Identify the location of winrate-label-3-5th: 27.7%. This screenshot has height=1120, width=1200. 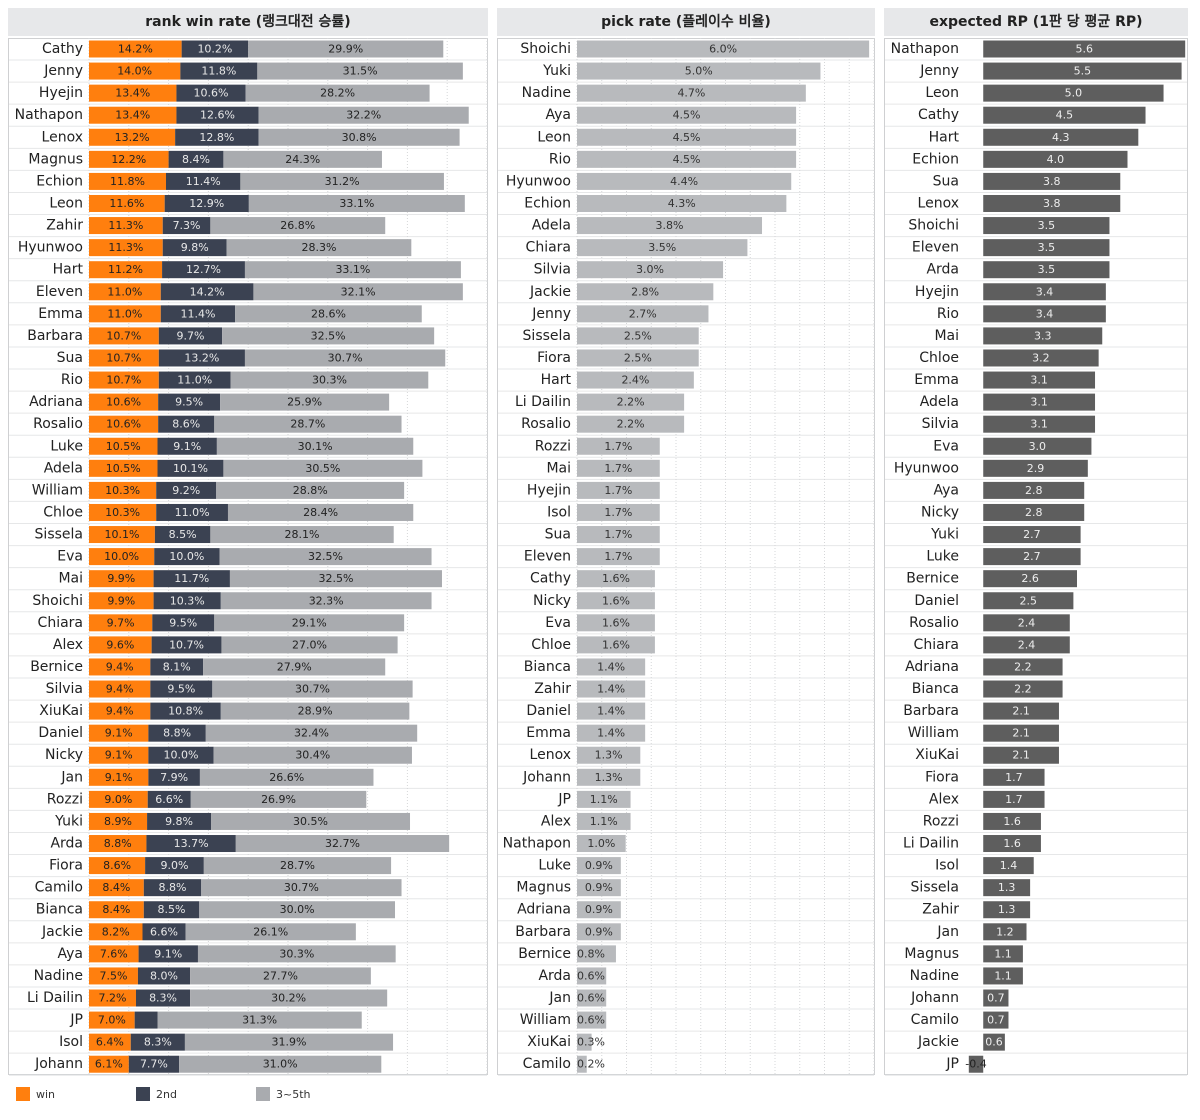
(280, 975).